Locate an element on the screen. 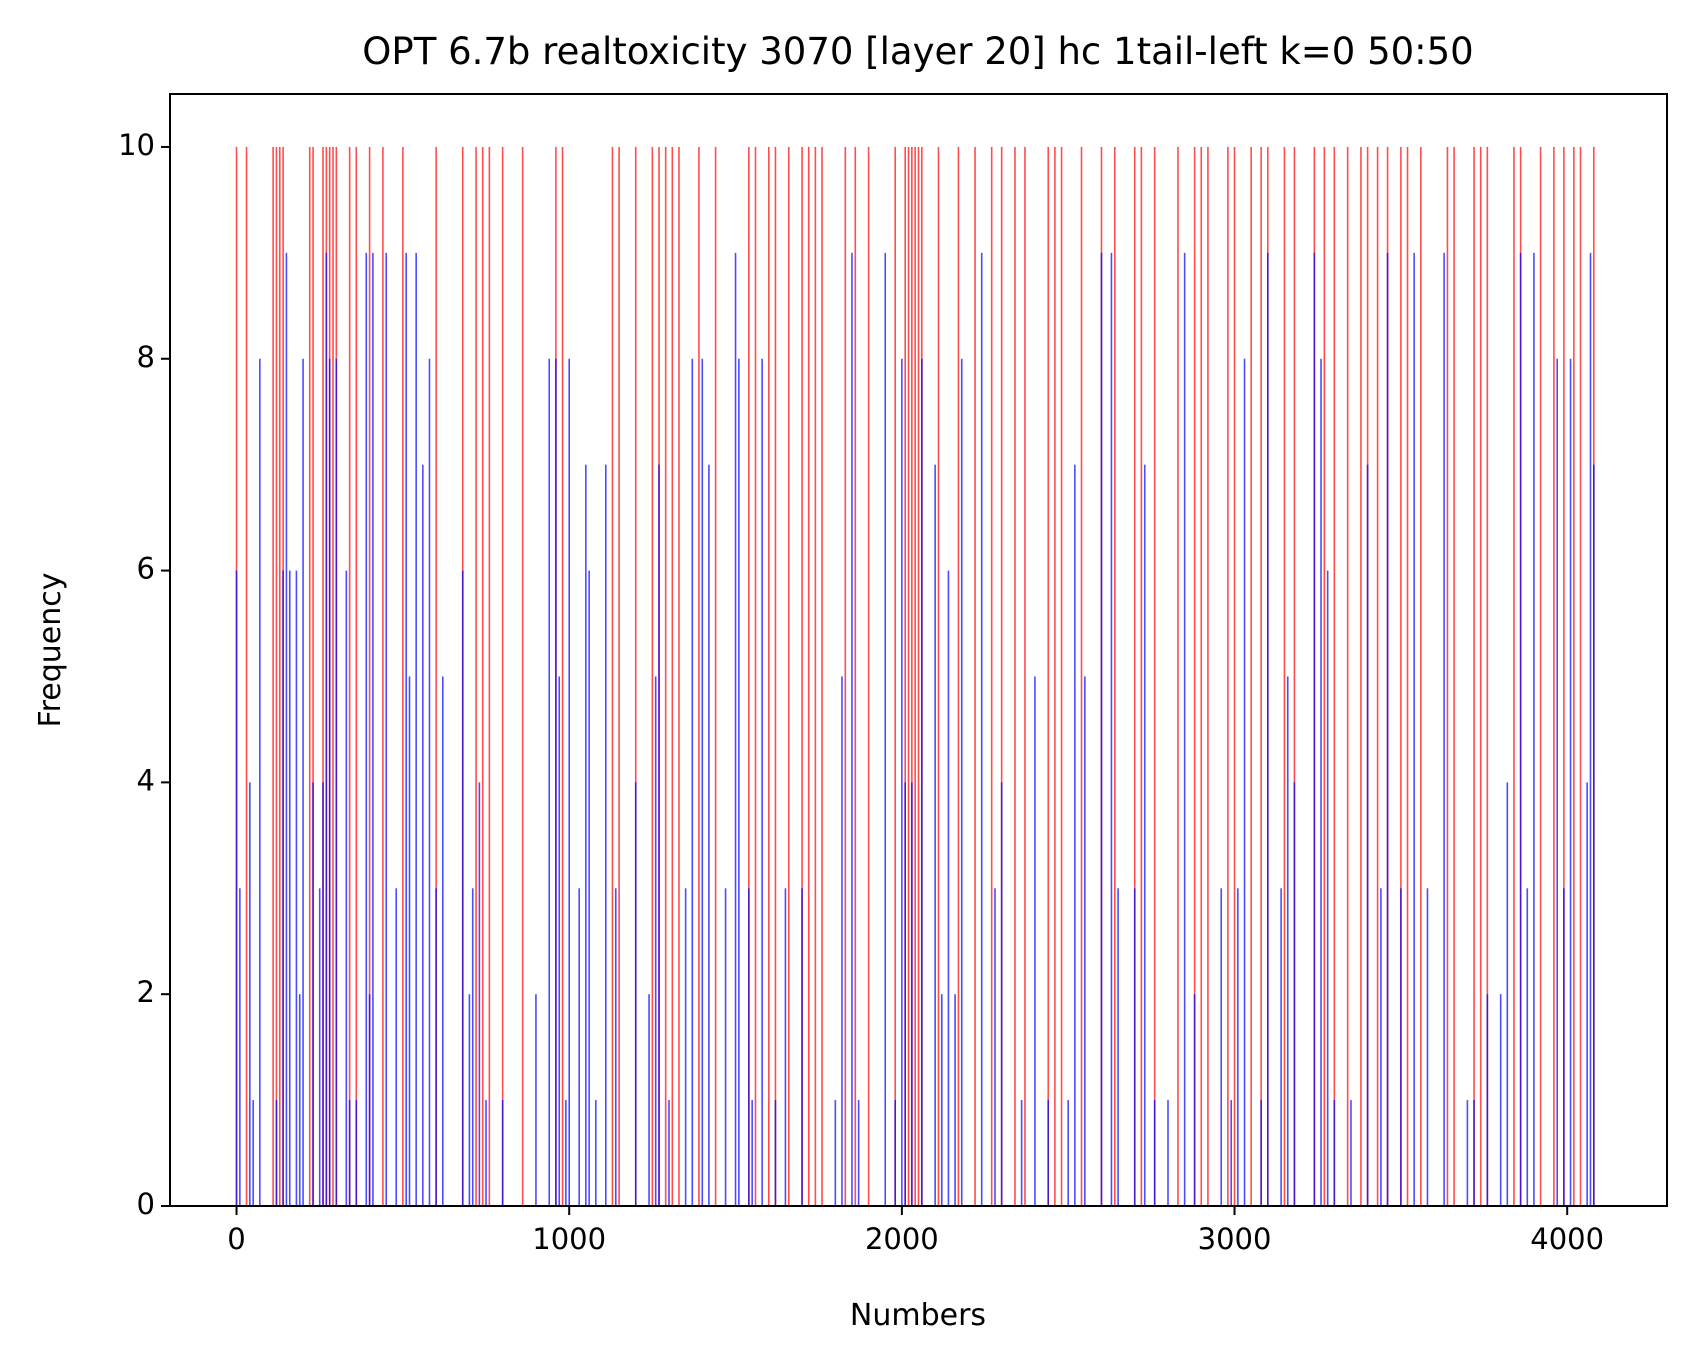  x-axis-label: Numbers is located at coordinates (918, 1315).